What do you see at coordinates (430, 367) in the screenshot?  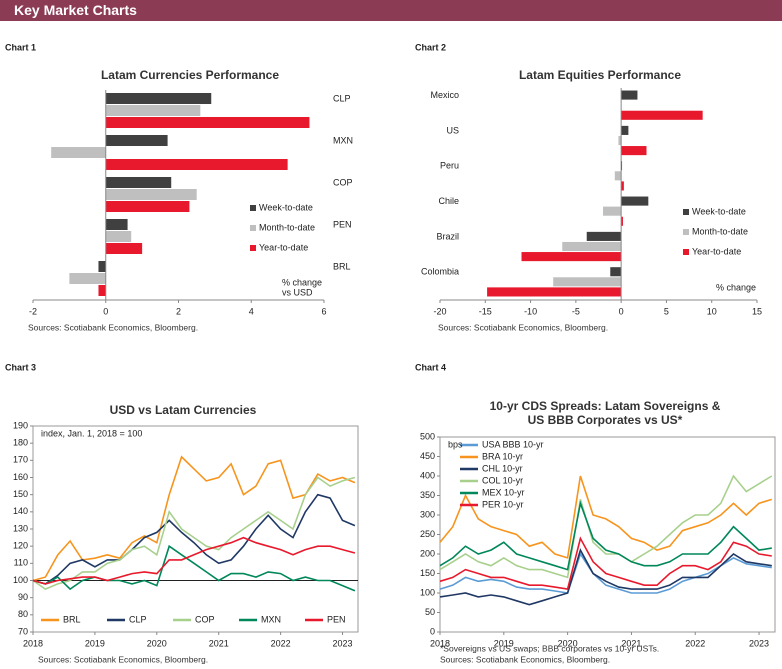 I see `chart-label: Chart 4` at bounding box center [430, 367].